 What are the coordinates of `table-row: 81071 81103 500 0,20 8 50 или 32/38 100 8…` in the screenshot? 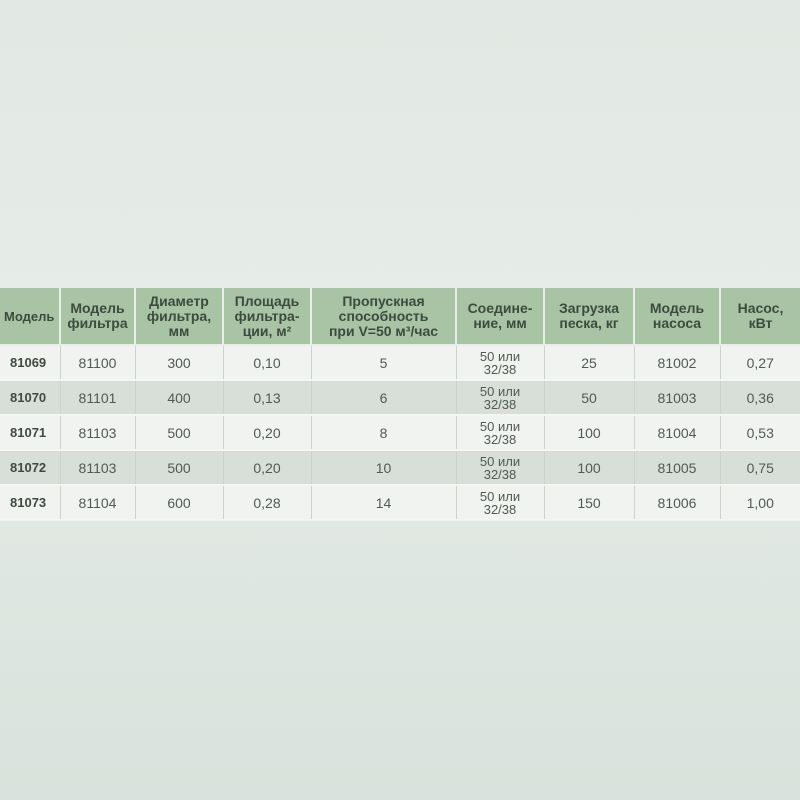 It's located at (400, 433).